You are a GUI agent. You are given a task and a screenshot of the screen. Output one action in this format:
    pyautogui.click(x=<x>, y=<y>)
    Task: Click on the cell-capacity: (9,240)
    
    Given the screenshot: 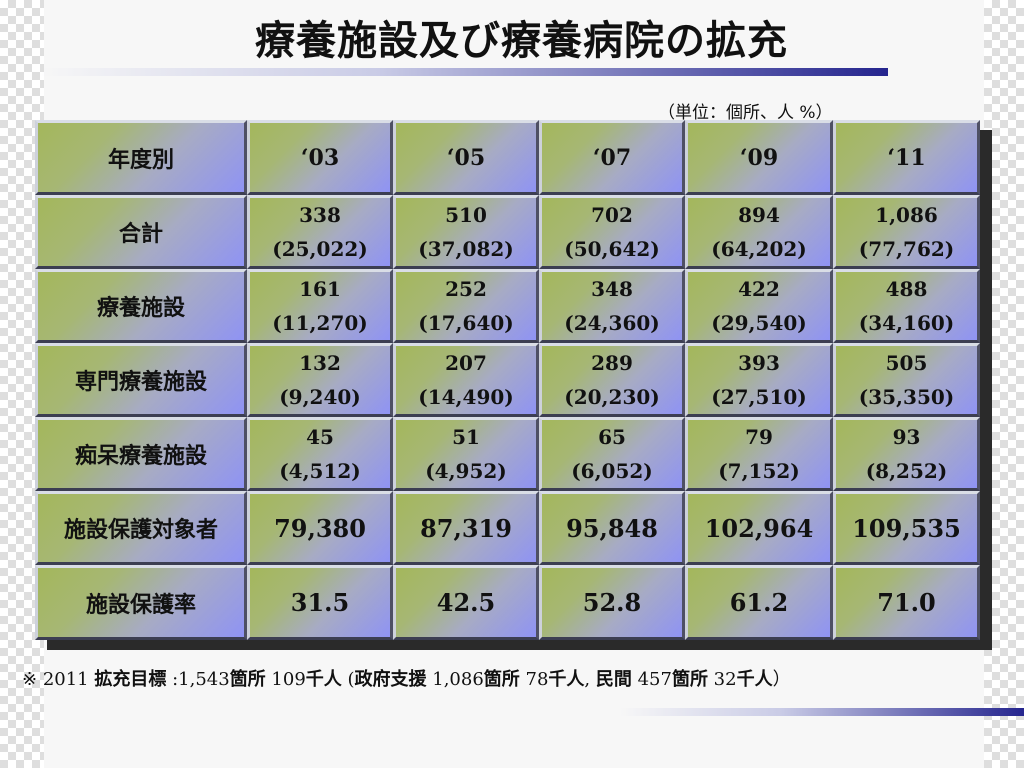 What is the action you would take?
    pyautogui.click(x=320, y=397)
    